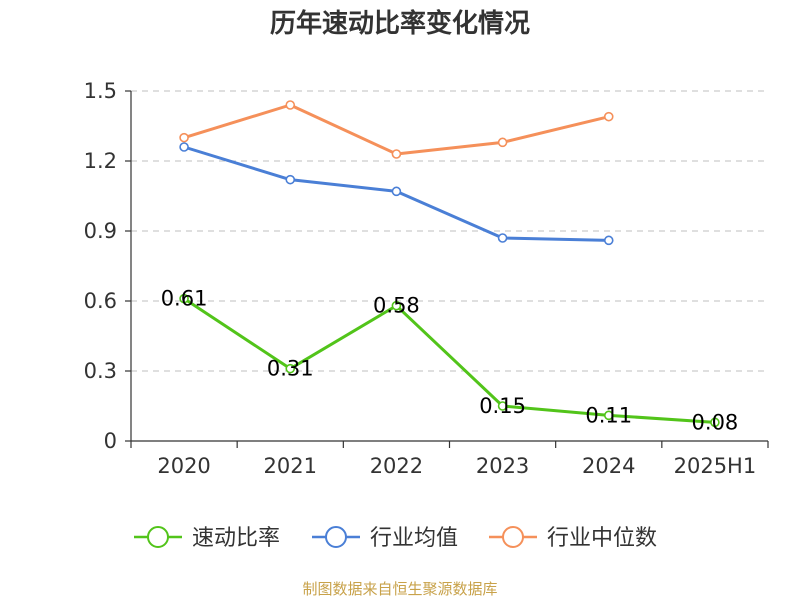 The height and width of the screenshot is (600, 800). Describe the element at coordinates (183, 466) in the screenshot. I see `x-tick-label-0: 2020` at that location.